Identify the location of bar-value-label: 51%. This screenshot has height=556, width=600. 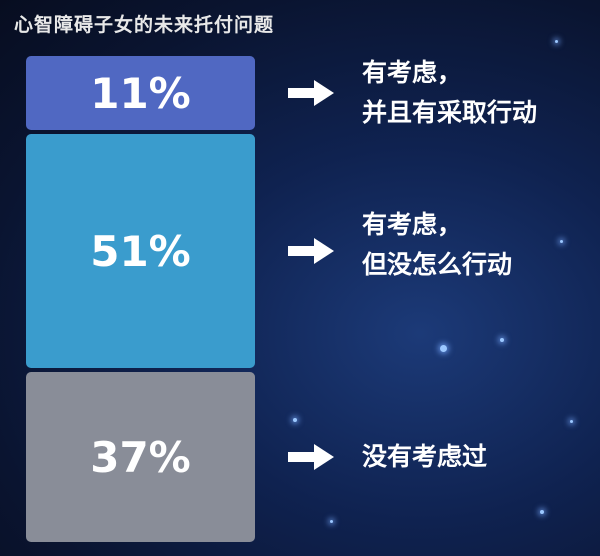
(140, 251).